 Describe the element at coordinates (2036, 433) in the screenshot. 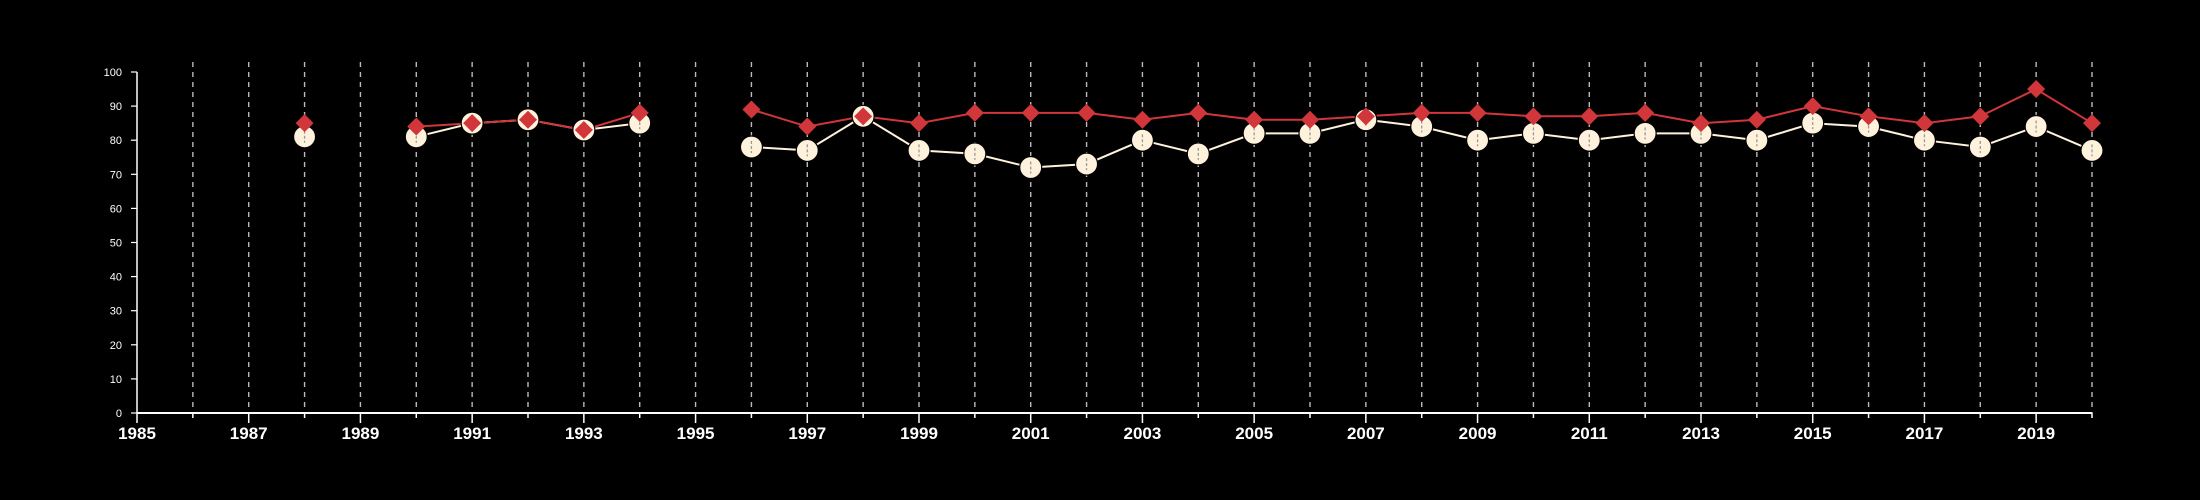

I see `x-tick-label: 2019` at that location.